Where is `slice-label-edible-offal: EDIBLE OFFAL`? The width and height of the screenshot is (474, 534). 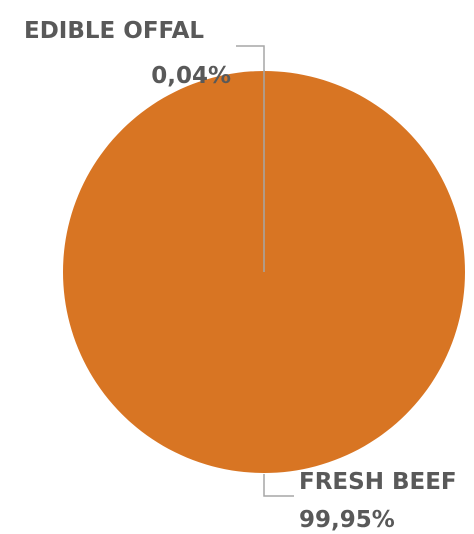 slice-label-edible-offal: EDIBLE OFFAL is located at coordinates (114, 31).